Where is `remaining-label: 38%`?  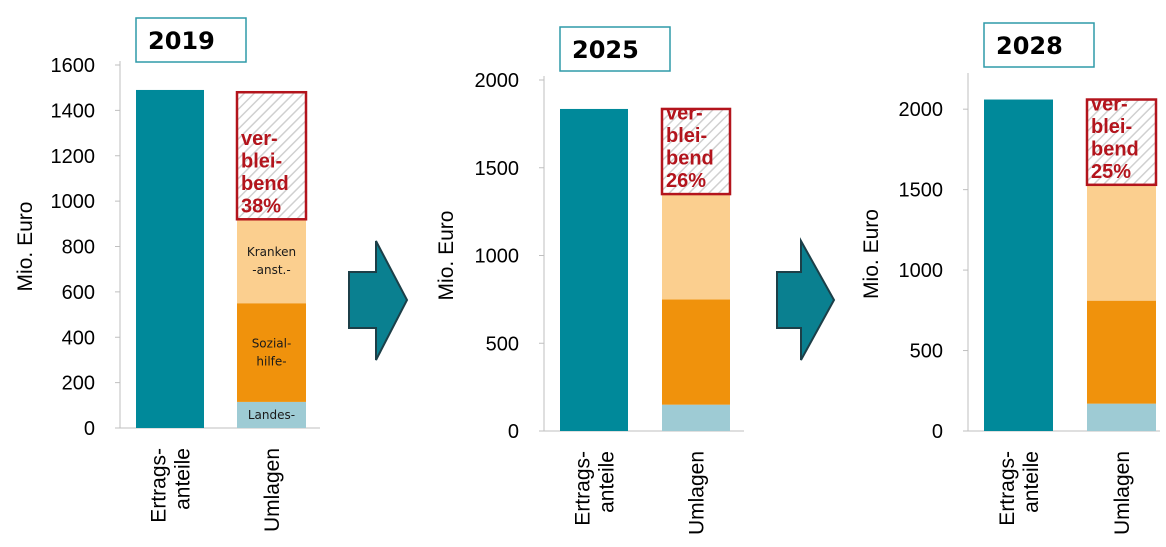 remaining-label: 38% is located at coordinates (261, 206).